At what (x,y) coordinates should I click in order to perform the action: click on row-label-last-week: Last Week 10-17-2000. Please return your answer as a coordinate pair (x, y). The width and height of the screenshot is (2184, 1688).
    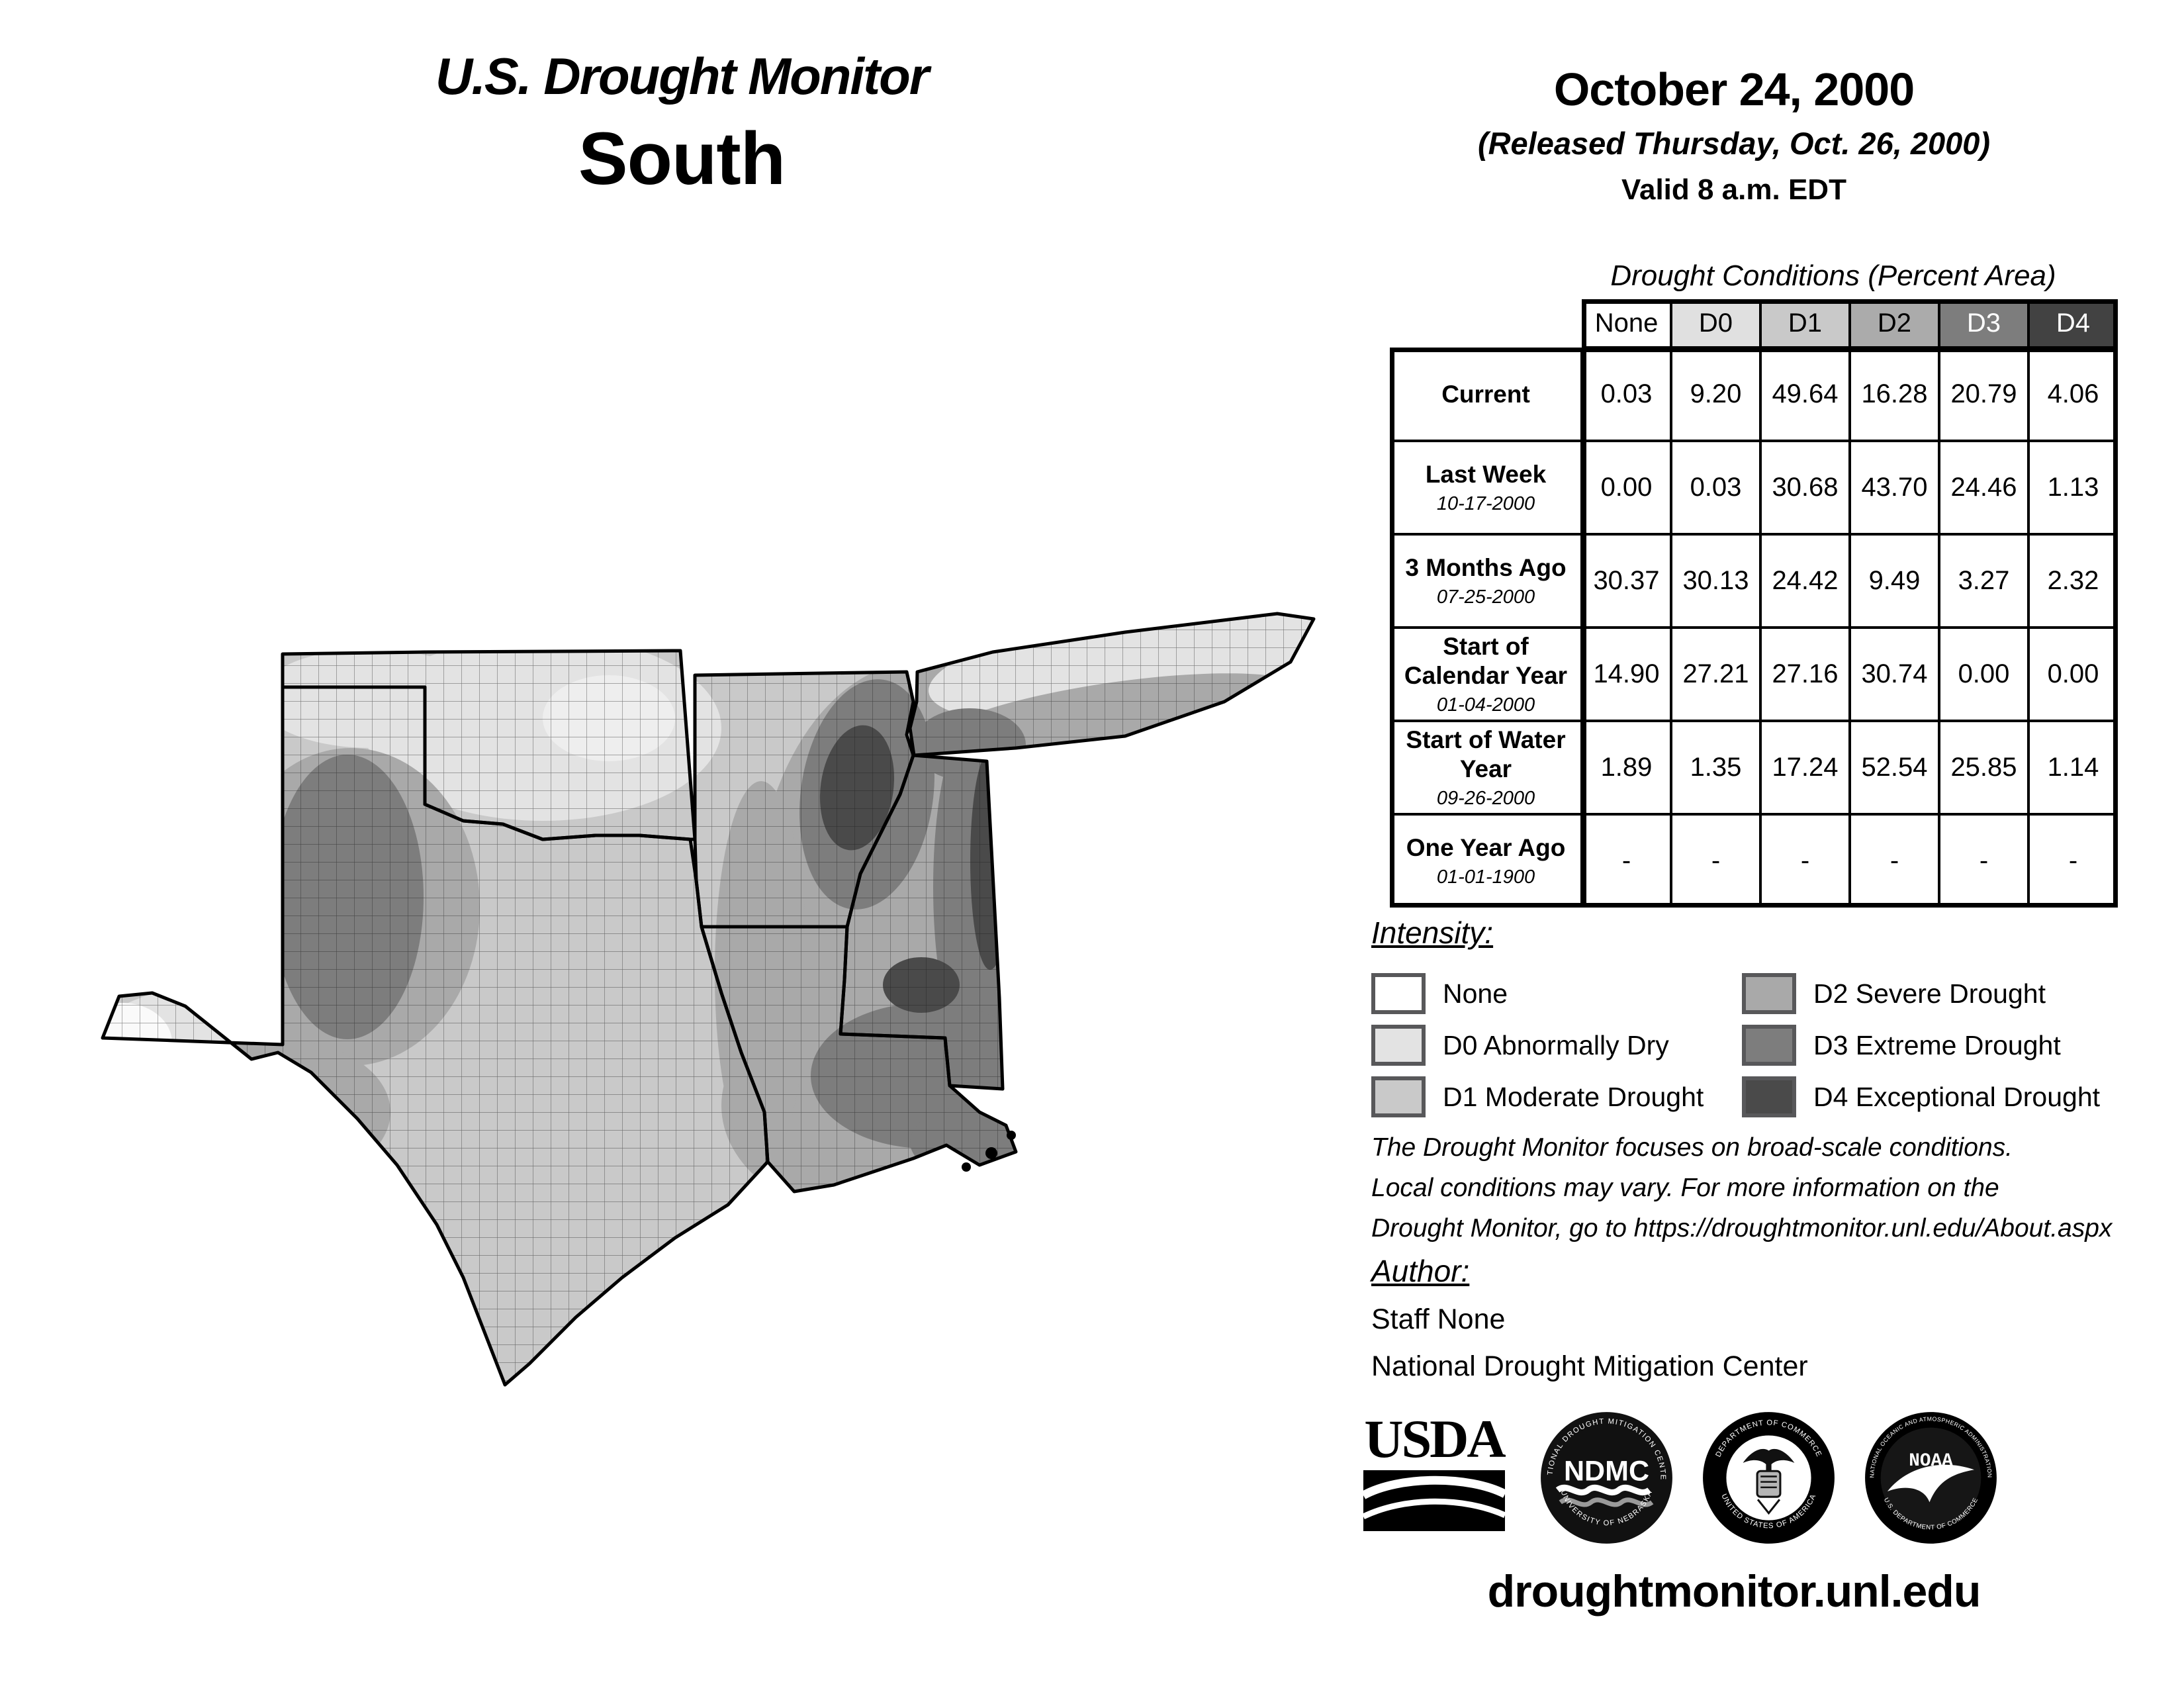
    Looking at the image, I should click on (1486, 487).